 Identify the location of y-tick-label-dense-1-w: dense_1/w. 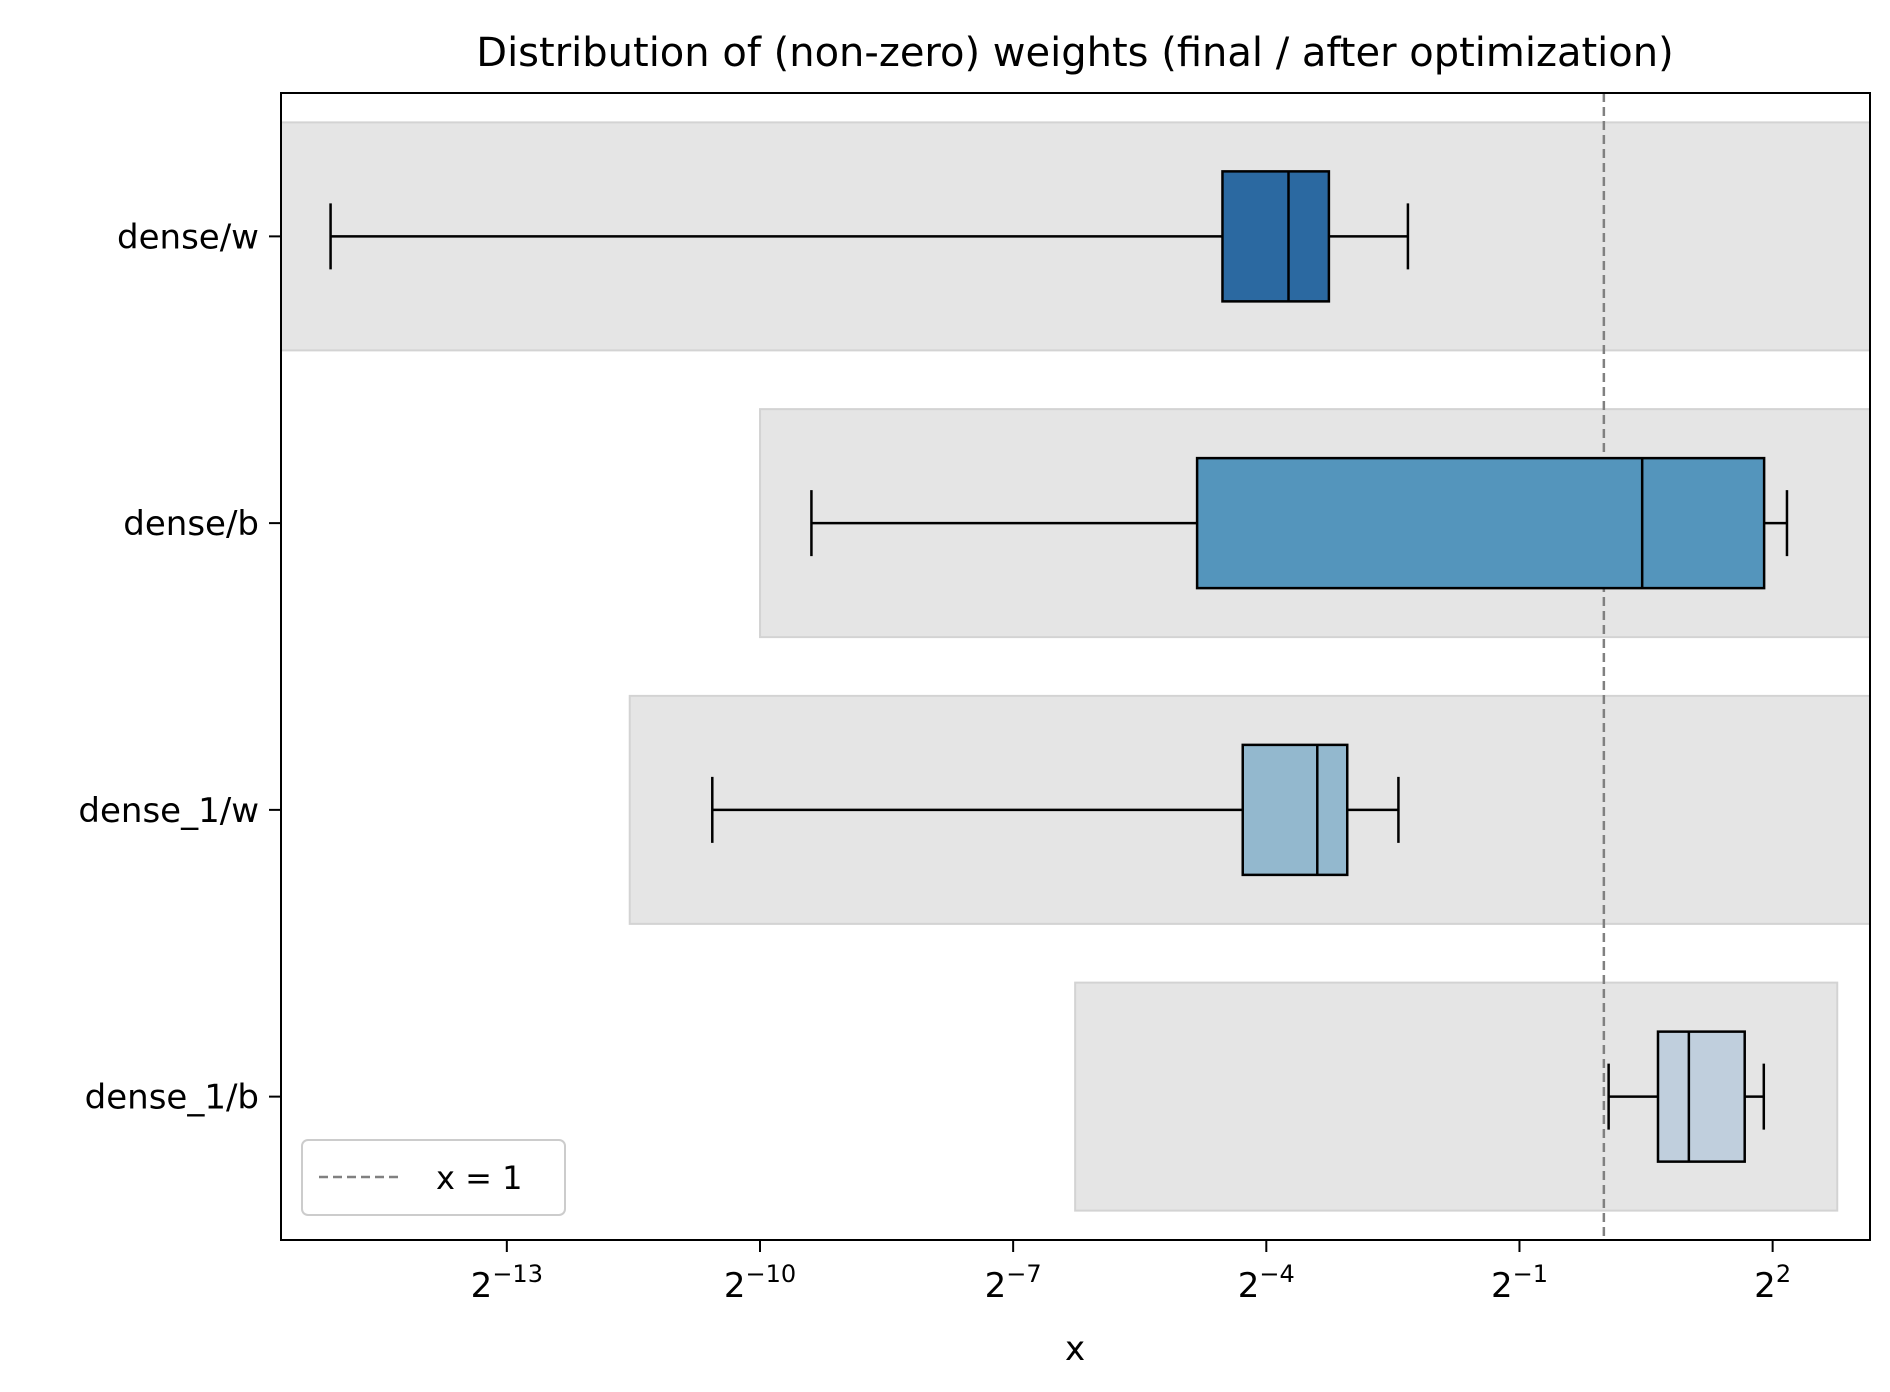
(168, 811).